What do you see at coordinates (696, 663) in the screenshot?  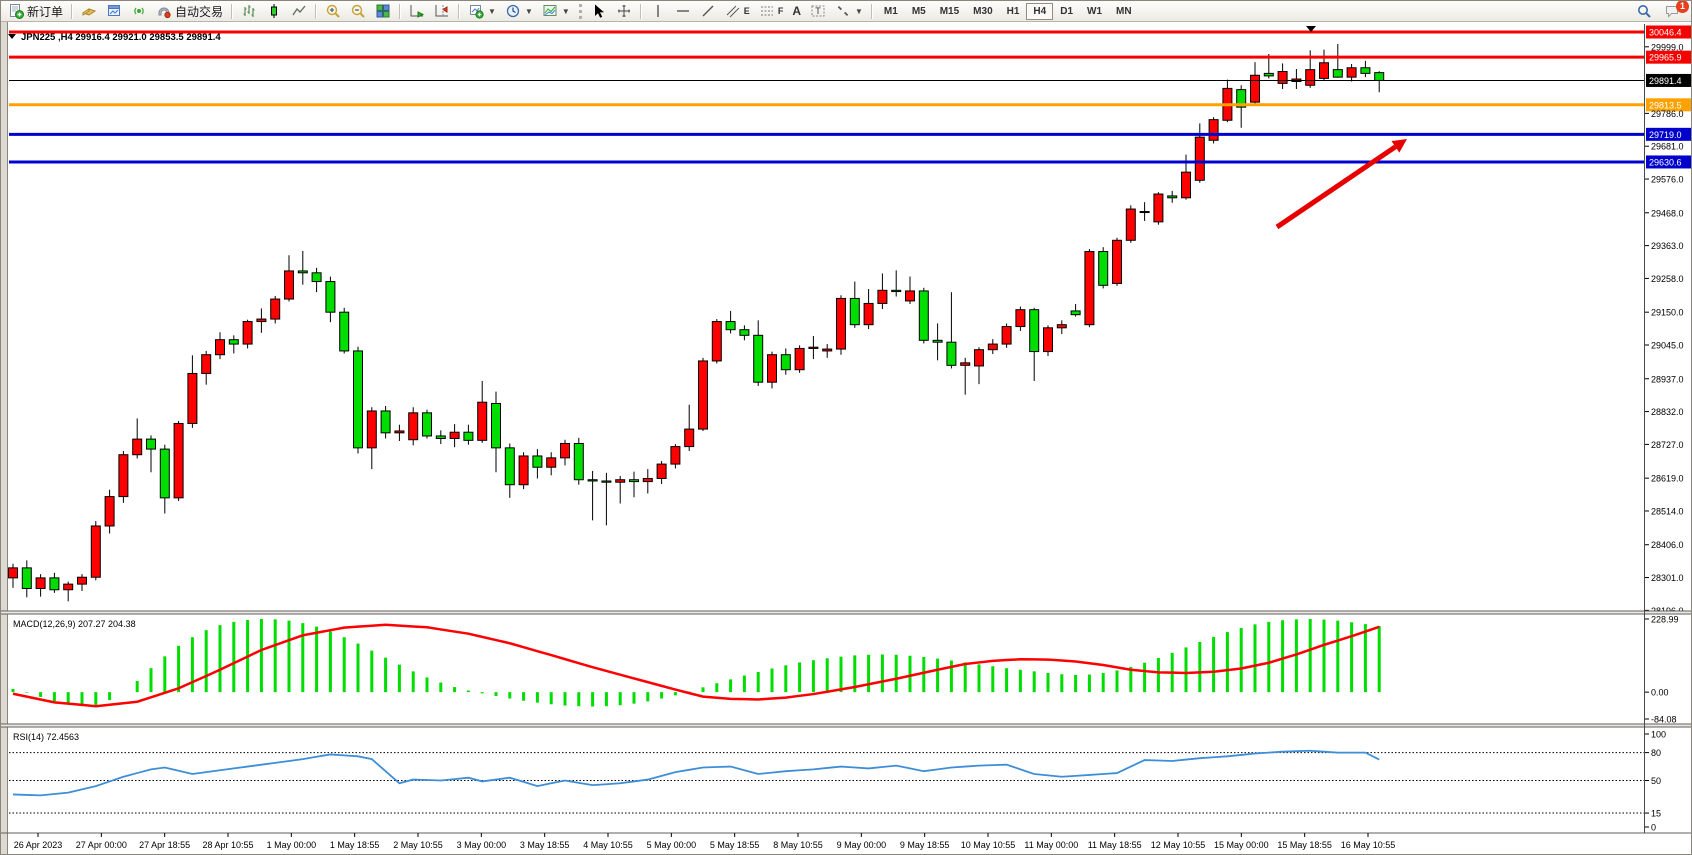 I see `macd-pane: MACD(12,26,9) 207.27 204.38` at bounding box center [696, 663].